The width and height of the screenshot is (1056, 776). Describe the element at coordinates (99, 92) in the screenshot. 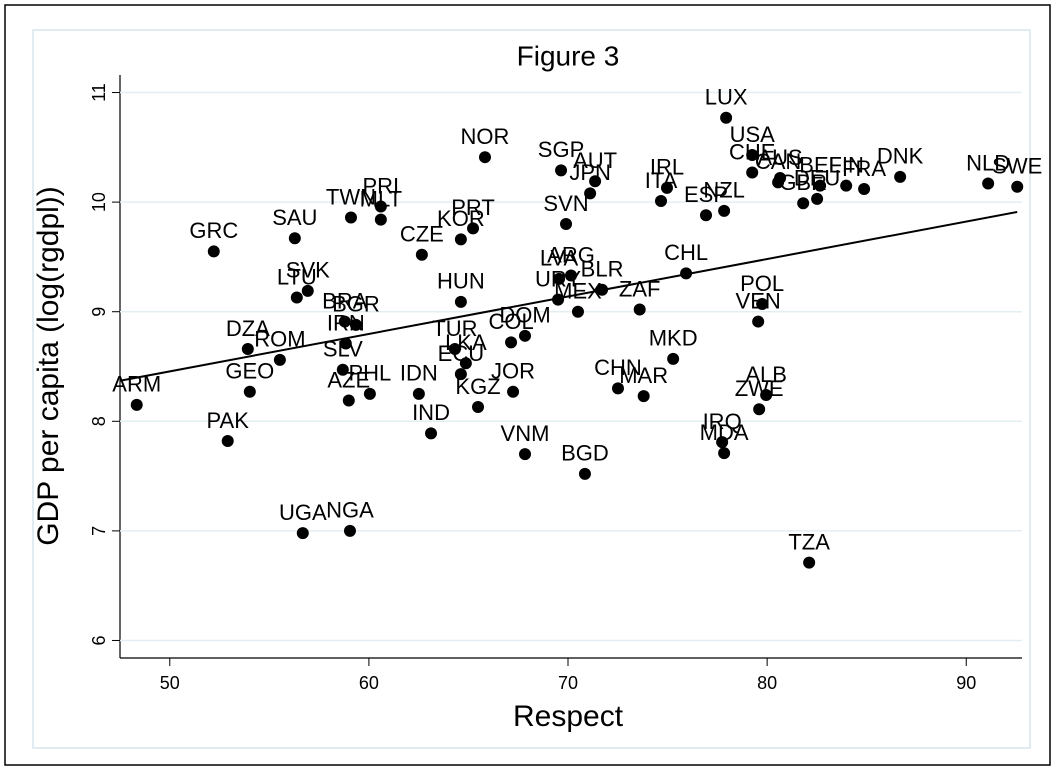

I see `y-tick-label: 11` at that location.